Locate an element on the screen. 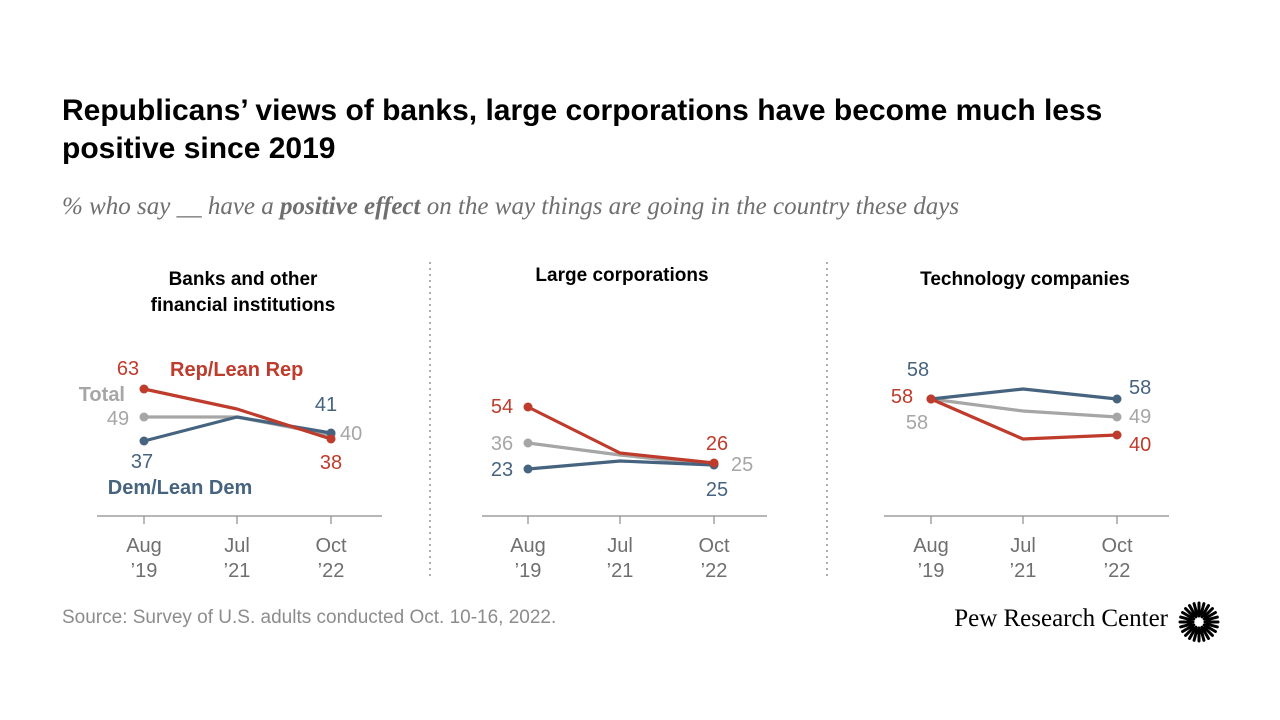 The width and height of the screenshot is (1280, 720). data-label-rep: 58 is located at coordinates (902, 397).